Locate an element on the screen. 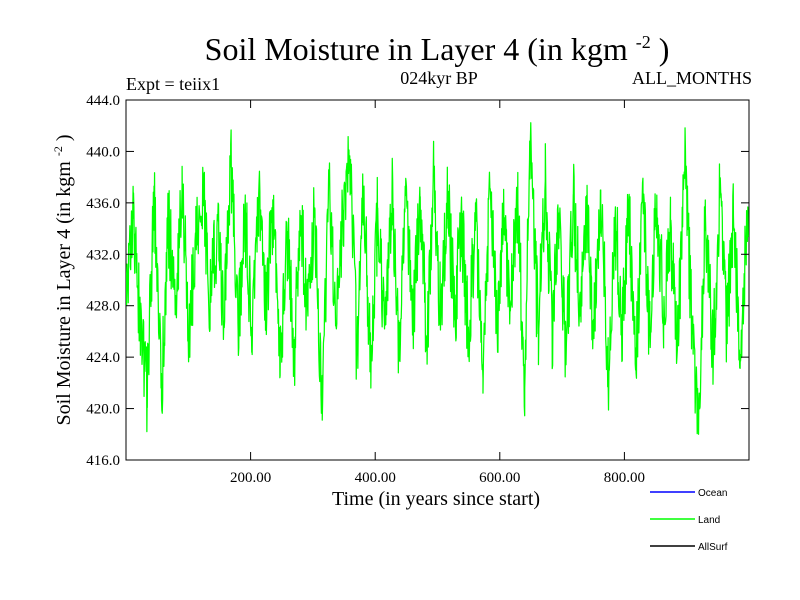 This screenshot has width=800, height=600. y-axis-label-main: Soil Moisture in Layer 4 (in kgm is located at coordinates (64, 293).